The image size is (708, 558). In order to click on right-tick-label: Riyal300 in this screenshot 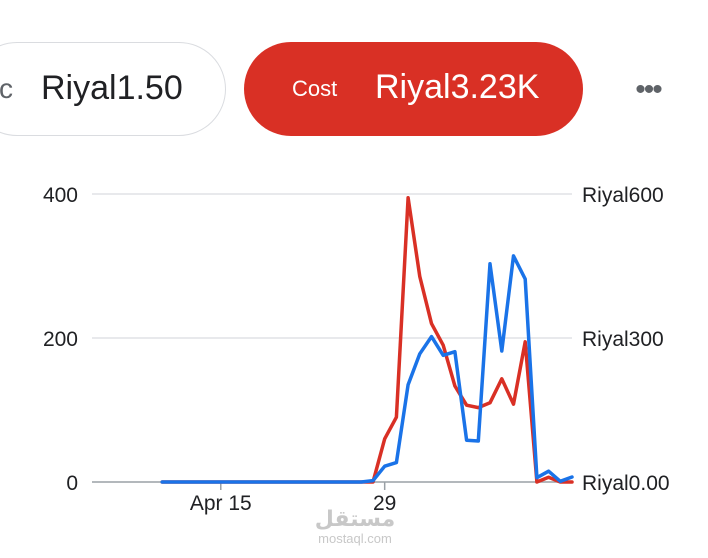, I will do `click(623, 339)`.